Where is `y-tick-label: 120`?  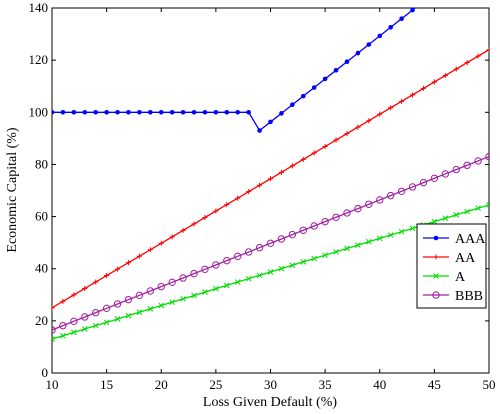
y-tick-label: 120 is located at coordinates (39, 59).